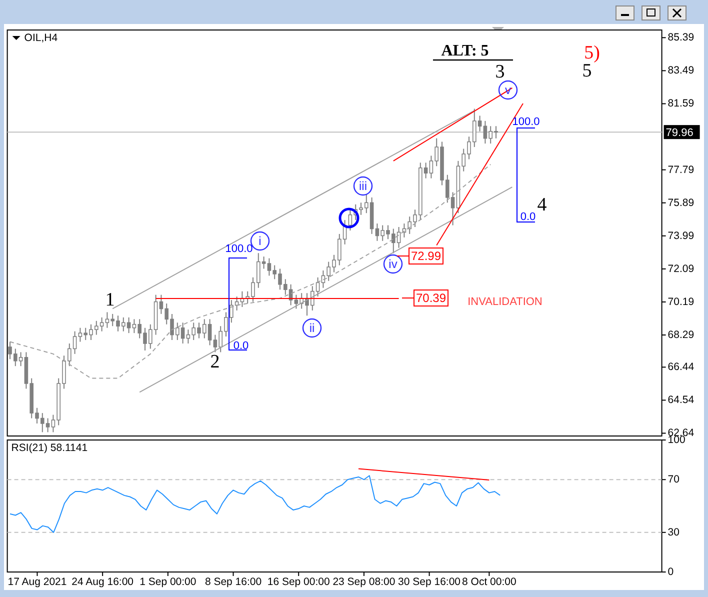 This screenshot has width=708, height=597. I want to click on ref-line-label: 79.96, so click(680, 133).